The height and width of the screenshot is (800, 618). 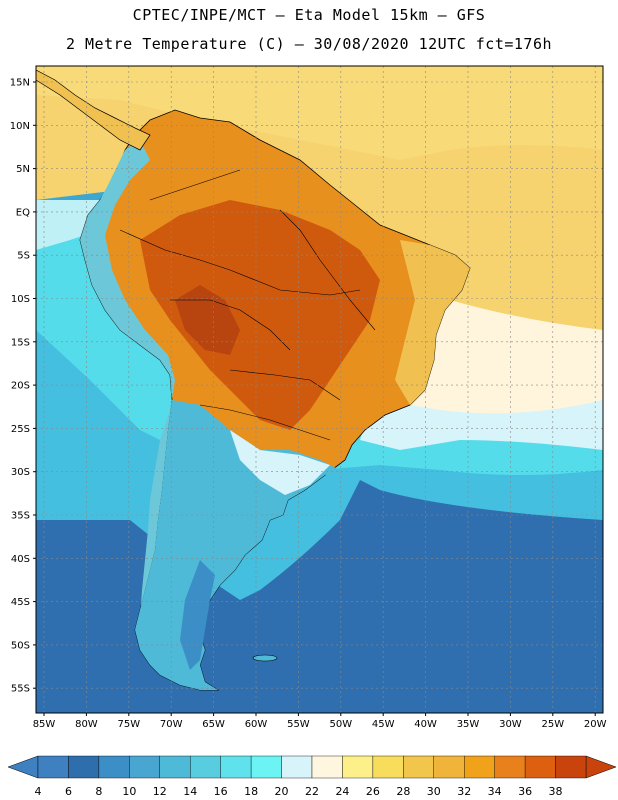 I want to click on lon-label-85W: 85W, so click(x=44, y=724).